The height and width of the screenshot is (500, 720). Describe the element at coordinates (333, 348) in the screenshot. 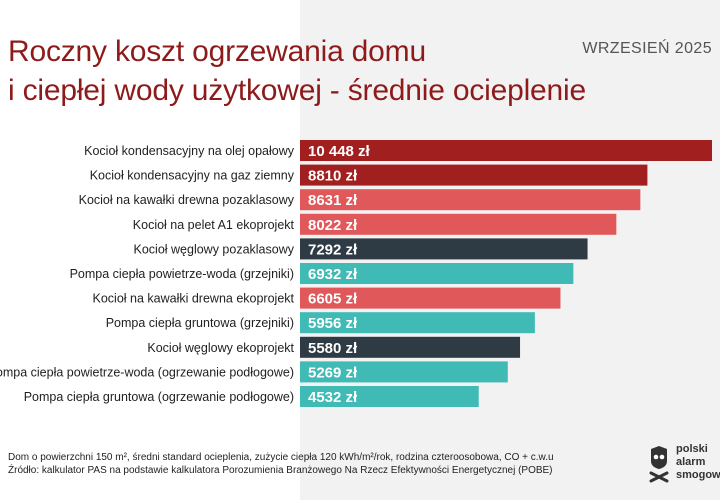

I see `value-label: 5580 zł` at that location.